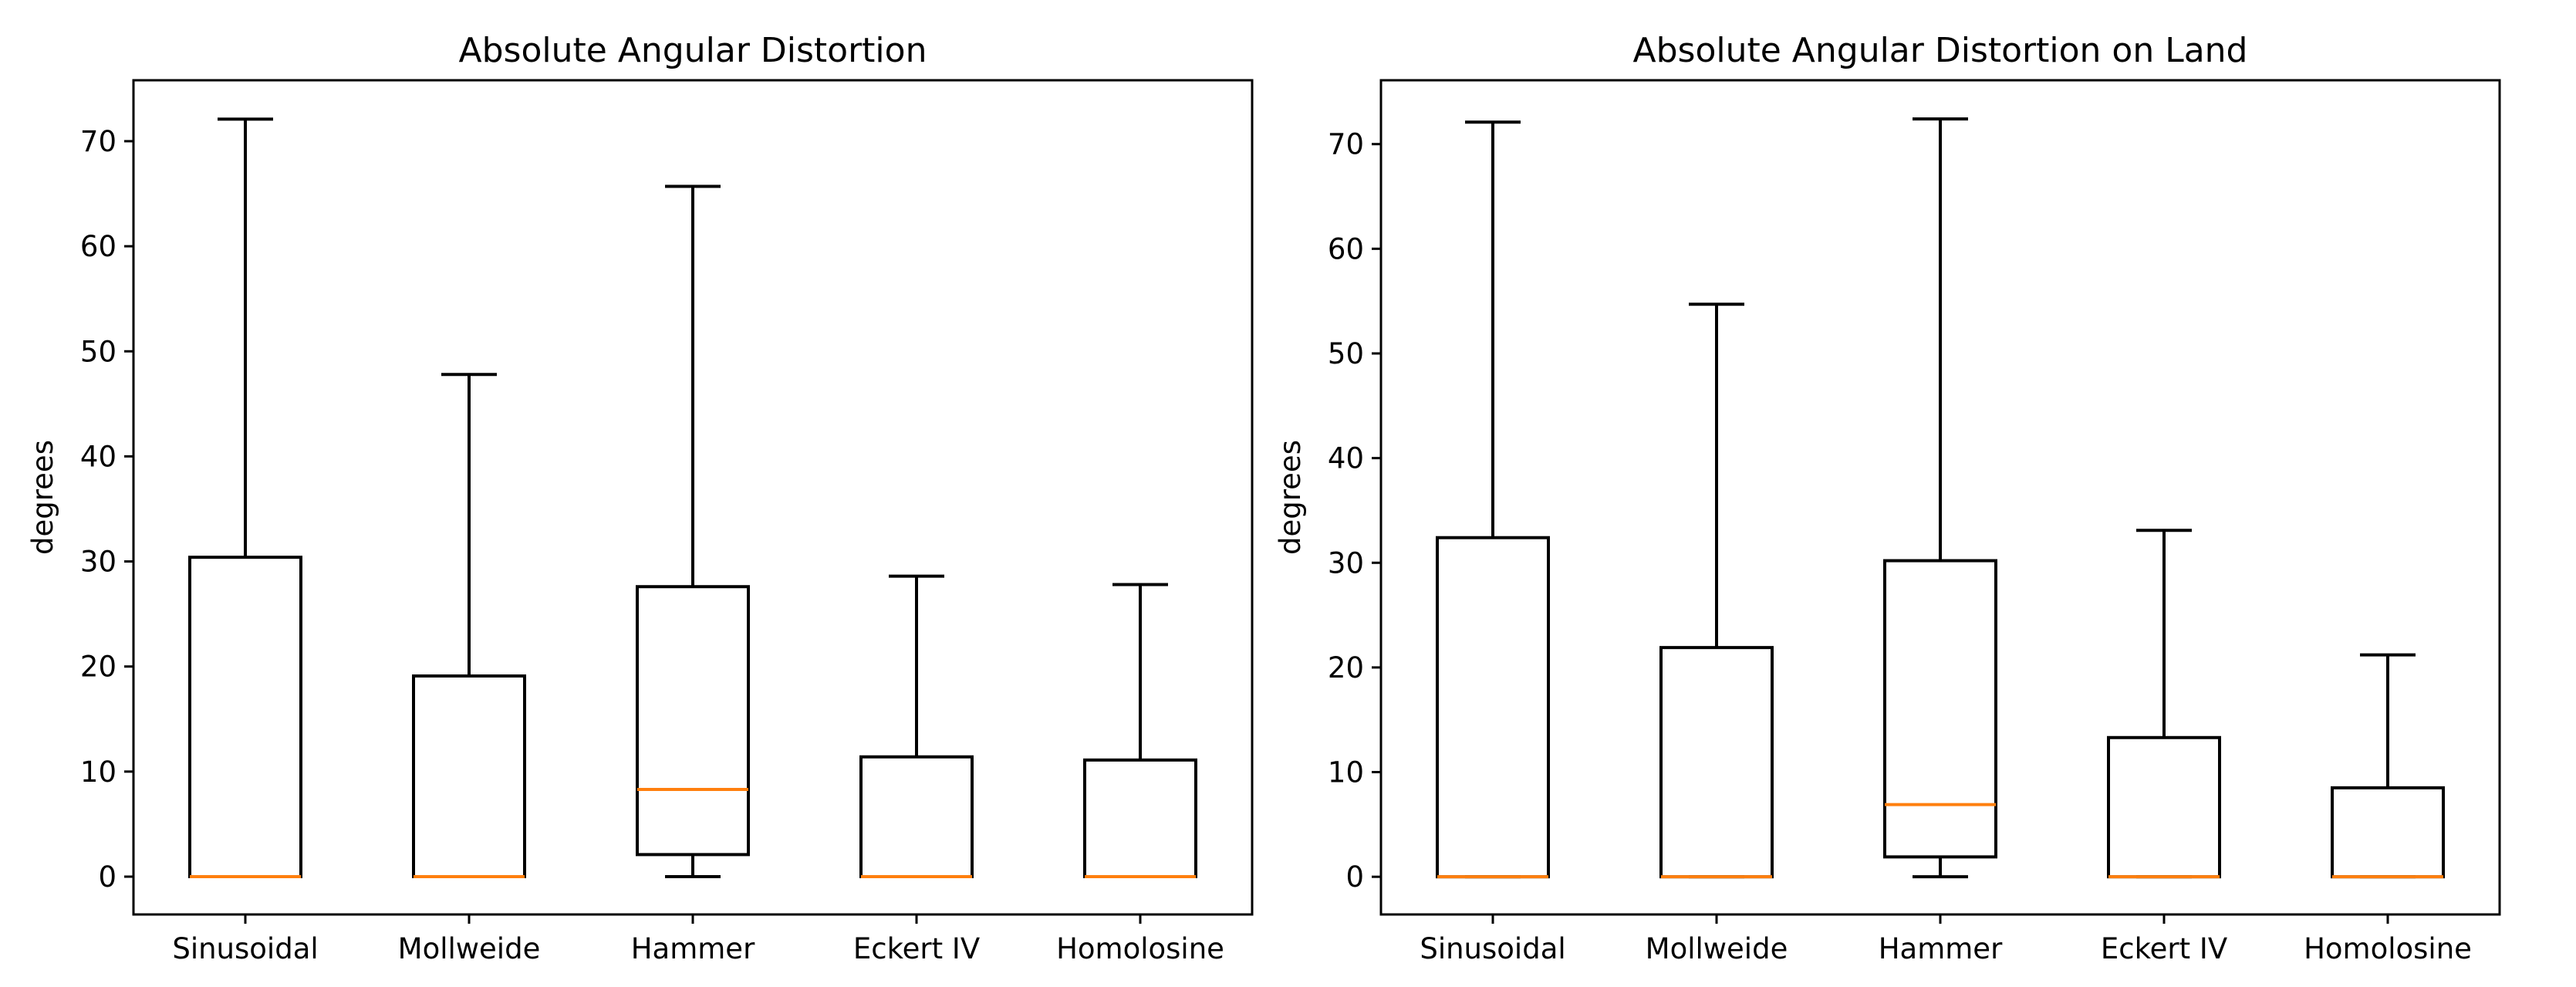 This screenshot has height=987, width=2576. What do you see at coordinates (693, 50) in the screenshot?
I see `chart-title: Absolute Angular Distortion` at bounding box center [693, 50].